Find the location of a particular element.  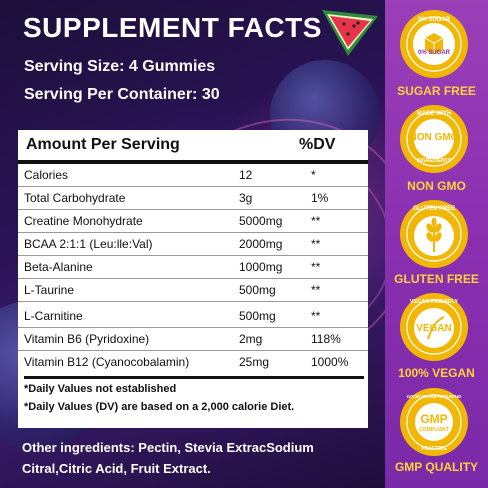

row-dv: 1000% is located at coordinates (330, 362).